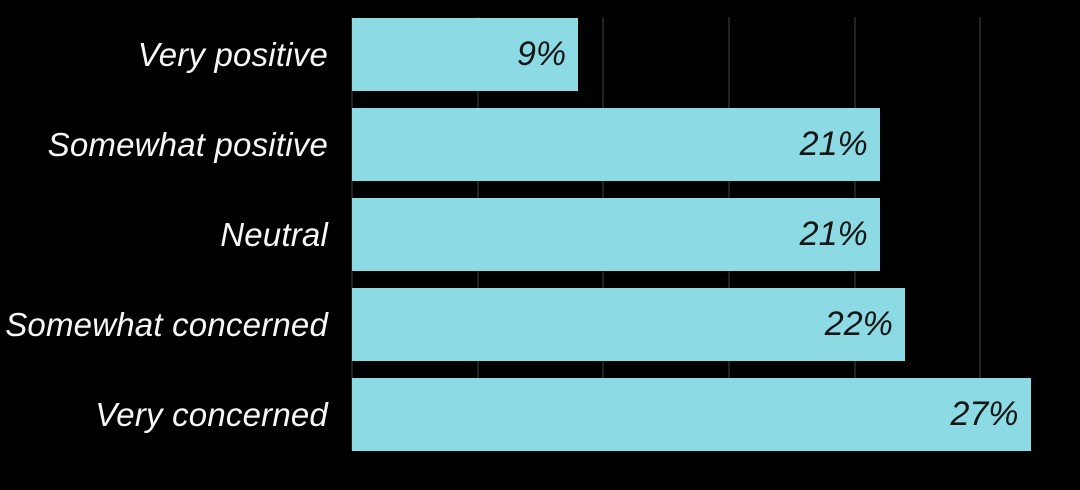 This screenshot has width=1080, height=490. I want to click on category-label: Very concerned, so click(211, 414).